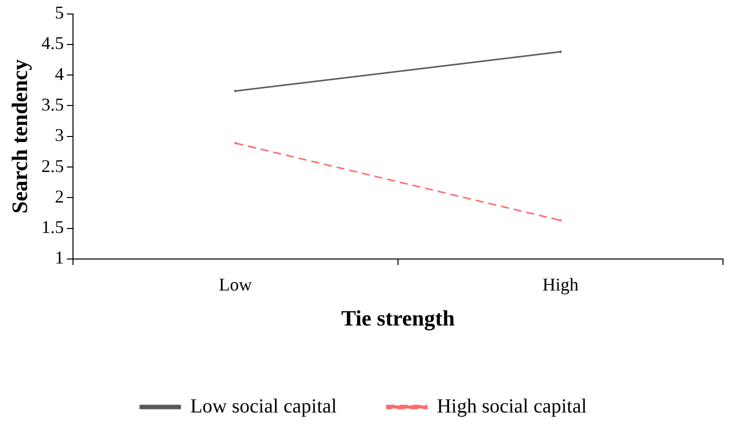  What do you see at coordinates (264, 406) in the screenshot?
I see `legend-label: Low social capital` at bounding box center [264, 406].